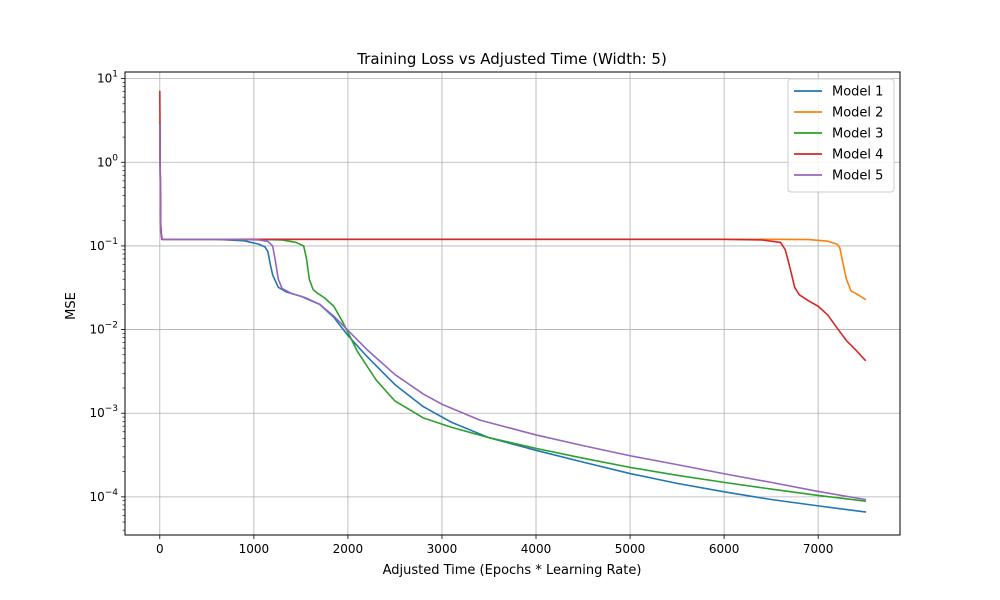 The width and height of the screenshot is (1000, 600). What do you see at coordinates (818, 549) in the screenshot?
I see `x-tick-label: 7000` at bounding box center [818, 549].